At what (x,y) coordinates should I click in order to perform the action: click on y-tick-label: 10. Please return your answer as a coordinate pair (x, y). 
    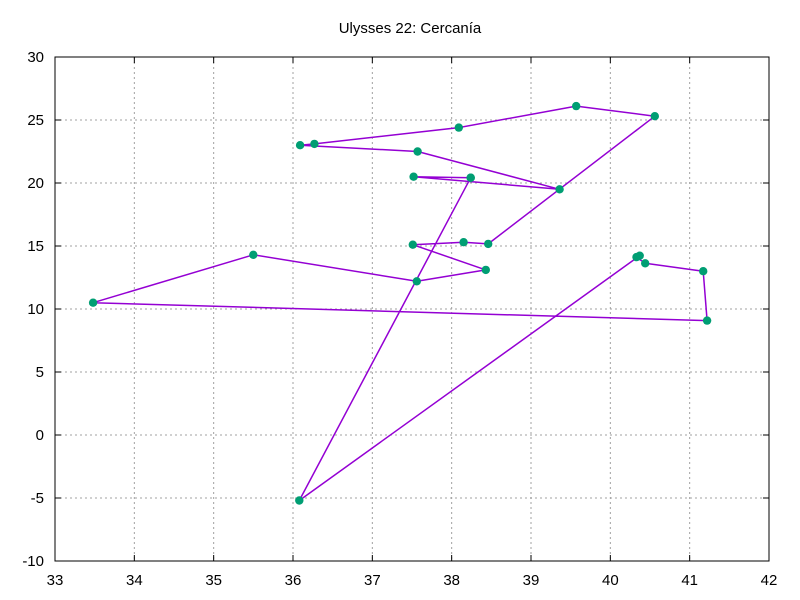
    Looking at the image, I should click on (35, 309).